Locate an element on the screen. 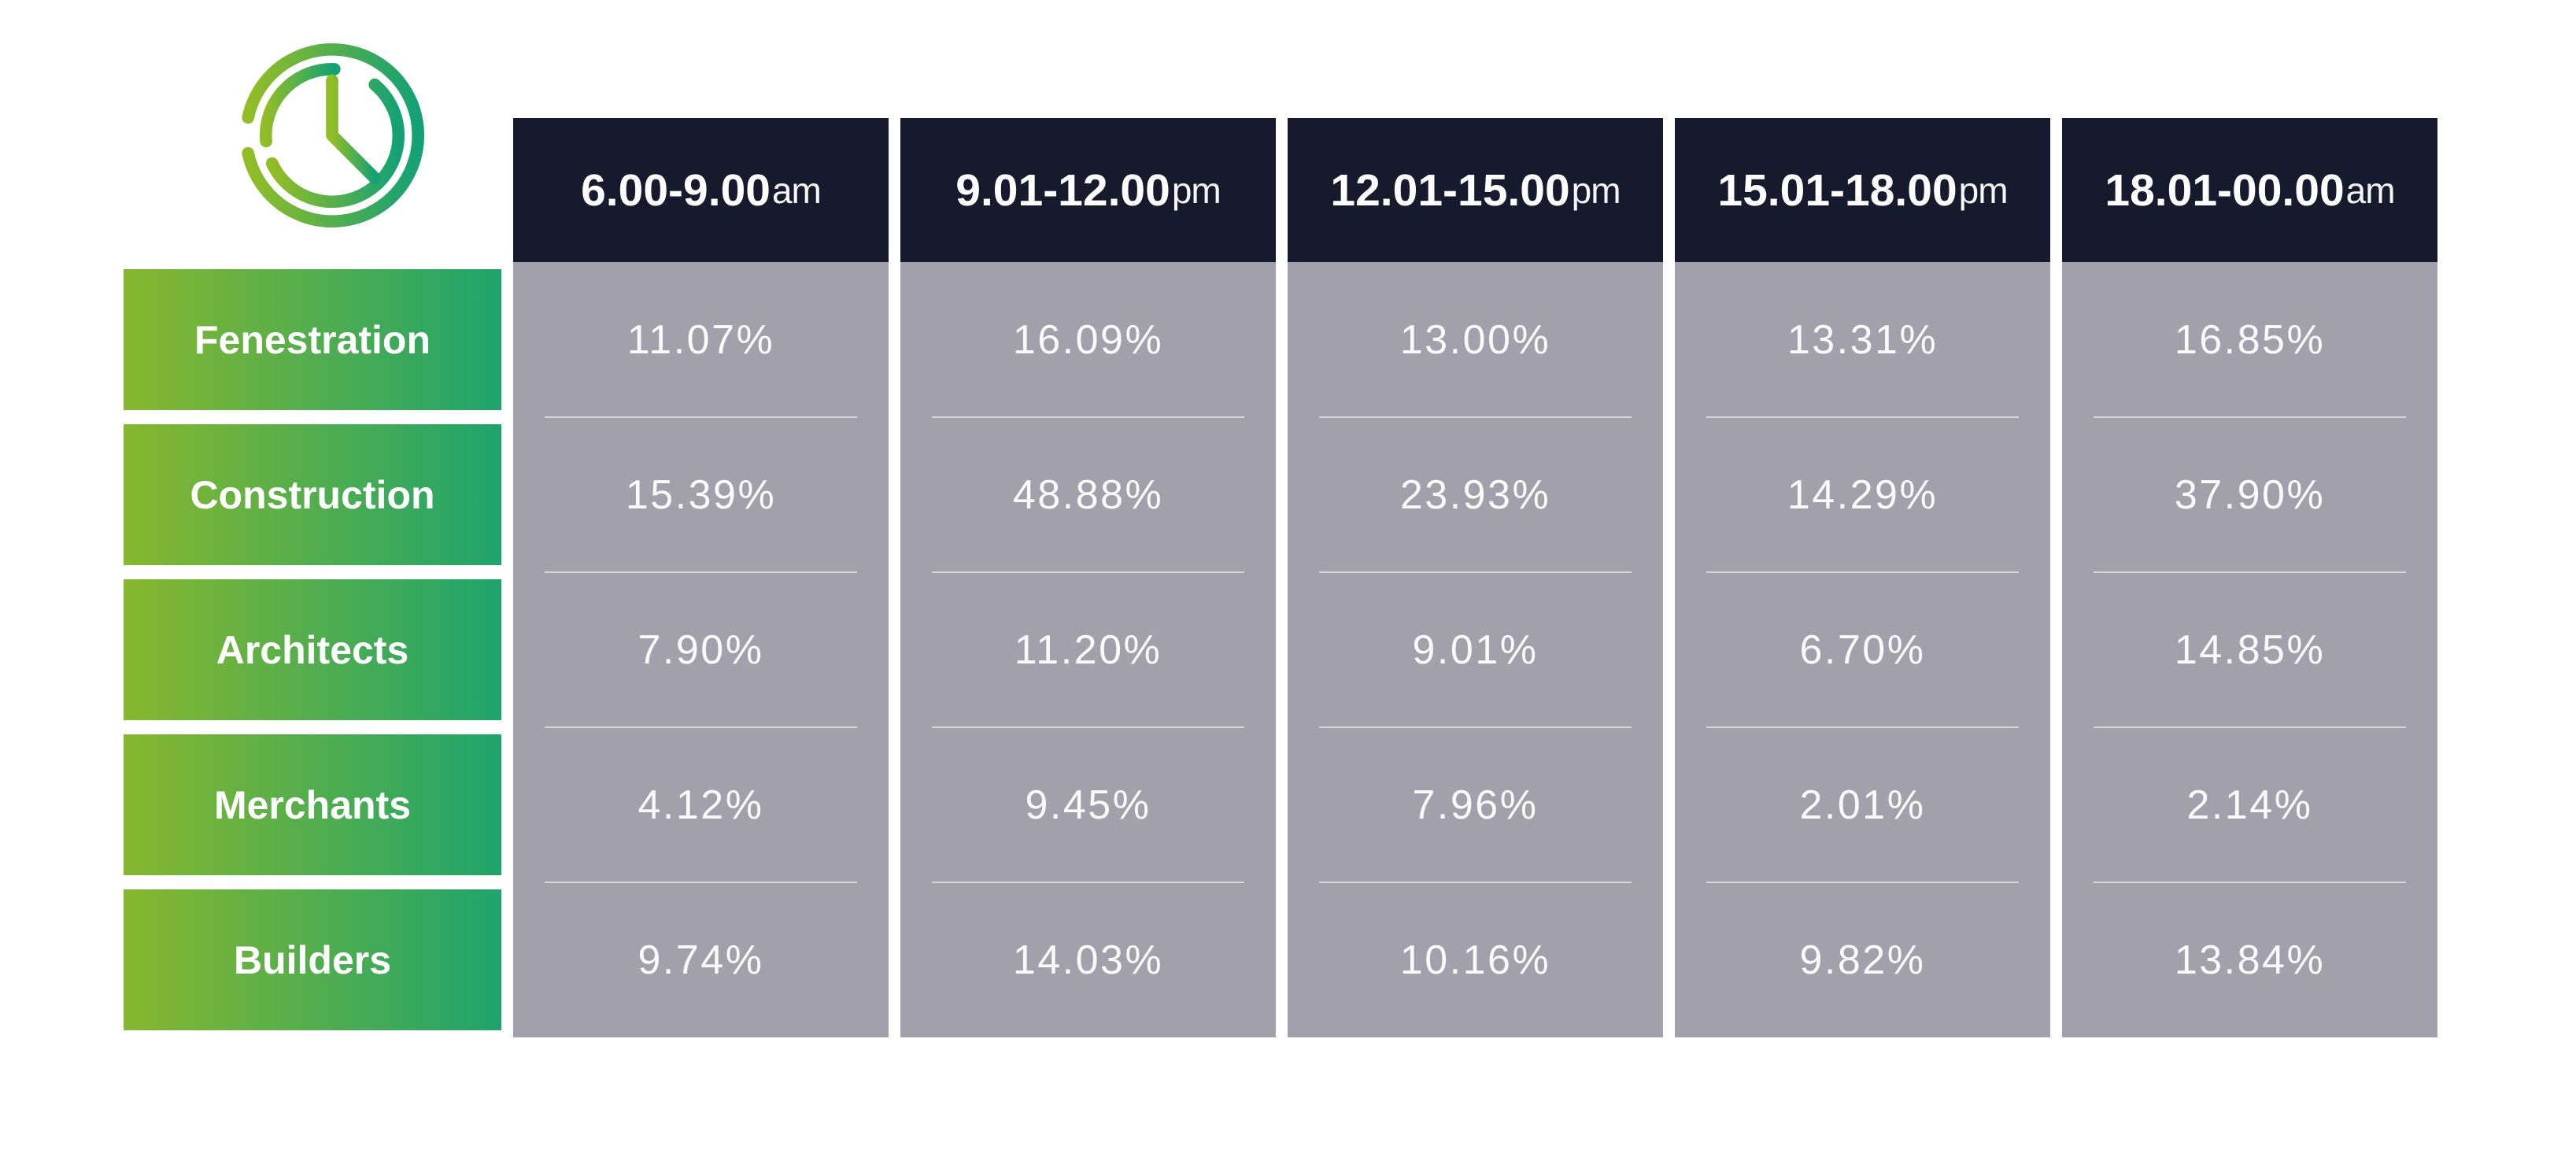  value-cell: 14.03% is located at coordinates (1088, 959).